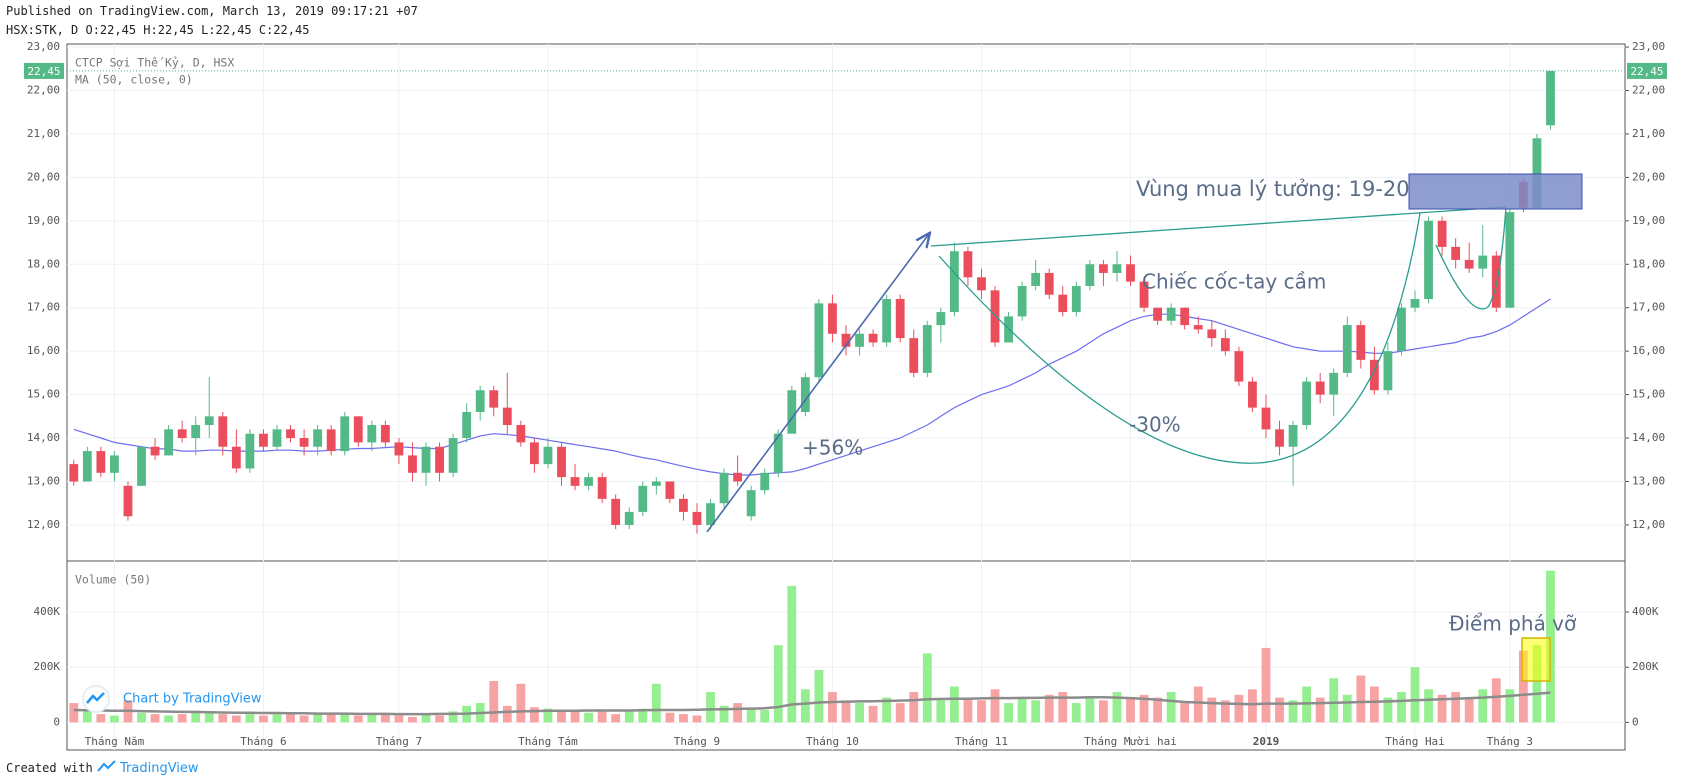 The image size is (1693, 780). I want to click on y-tick-label: 13,00, so click(43, 480).